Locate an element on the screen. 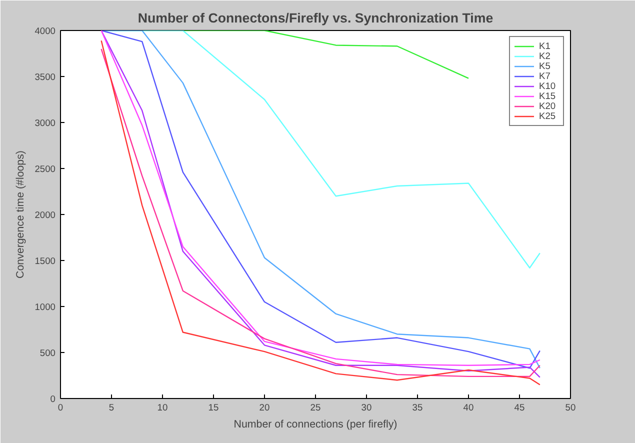  y-axis-title: Convergence time (#loops) is located at coordinates (20, 214).